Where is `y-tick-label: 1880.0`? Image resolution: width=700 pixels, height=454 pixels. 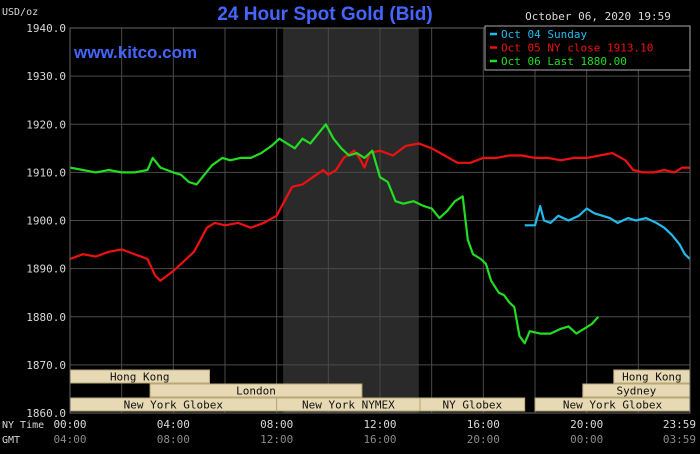 y-tick-label: 1880.0 is located at coordinates (46, 317).